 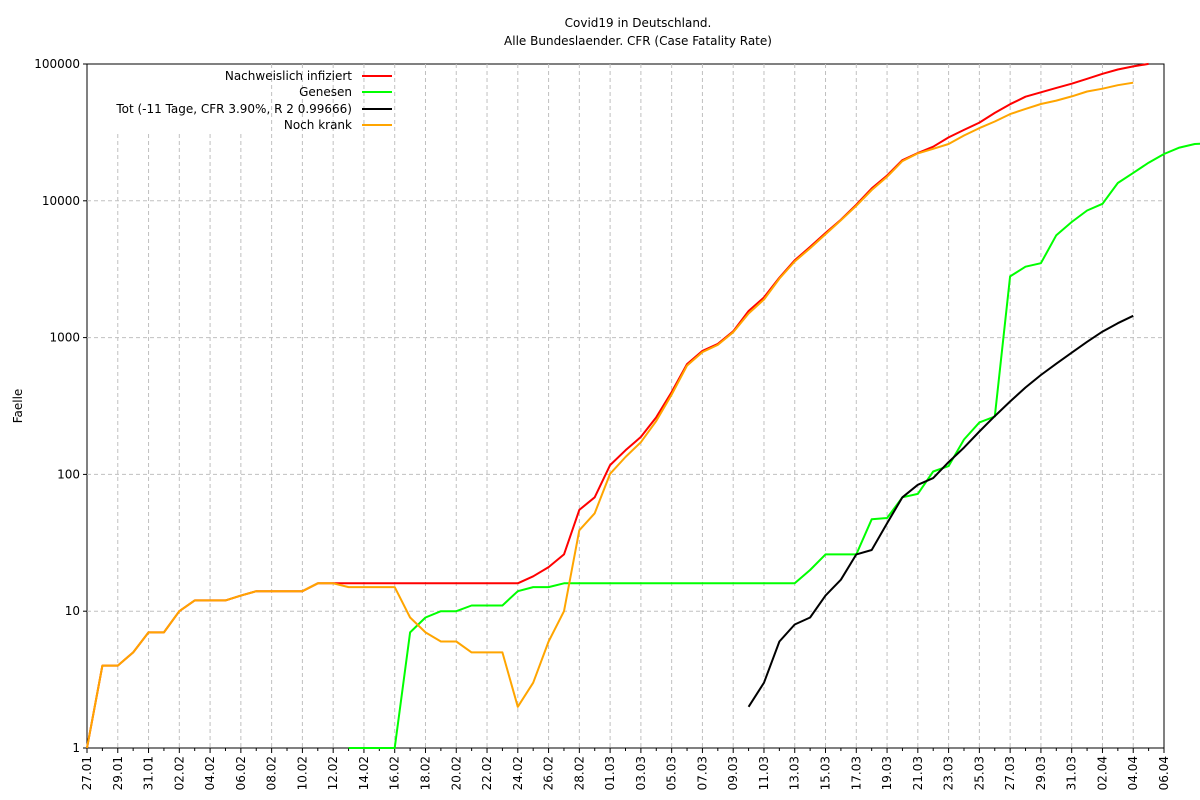 What do you see at coordinates (826, 773) in the screenshot?
I see `x-tick-label: 15.03` at bounding box center [826, 773].